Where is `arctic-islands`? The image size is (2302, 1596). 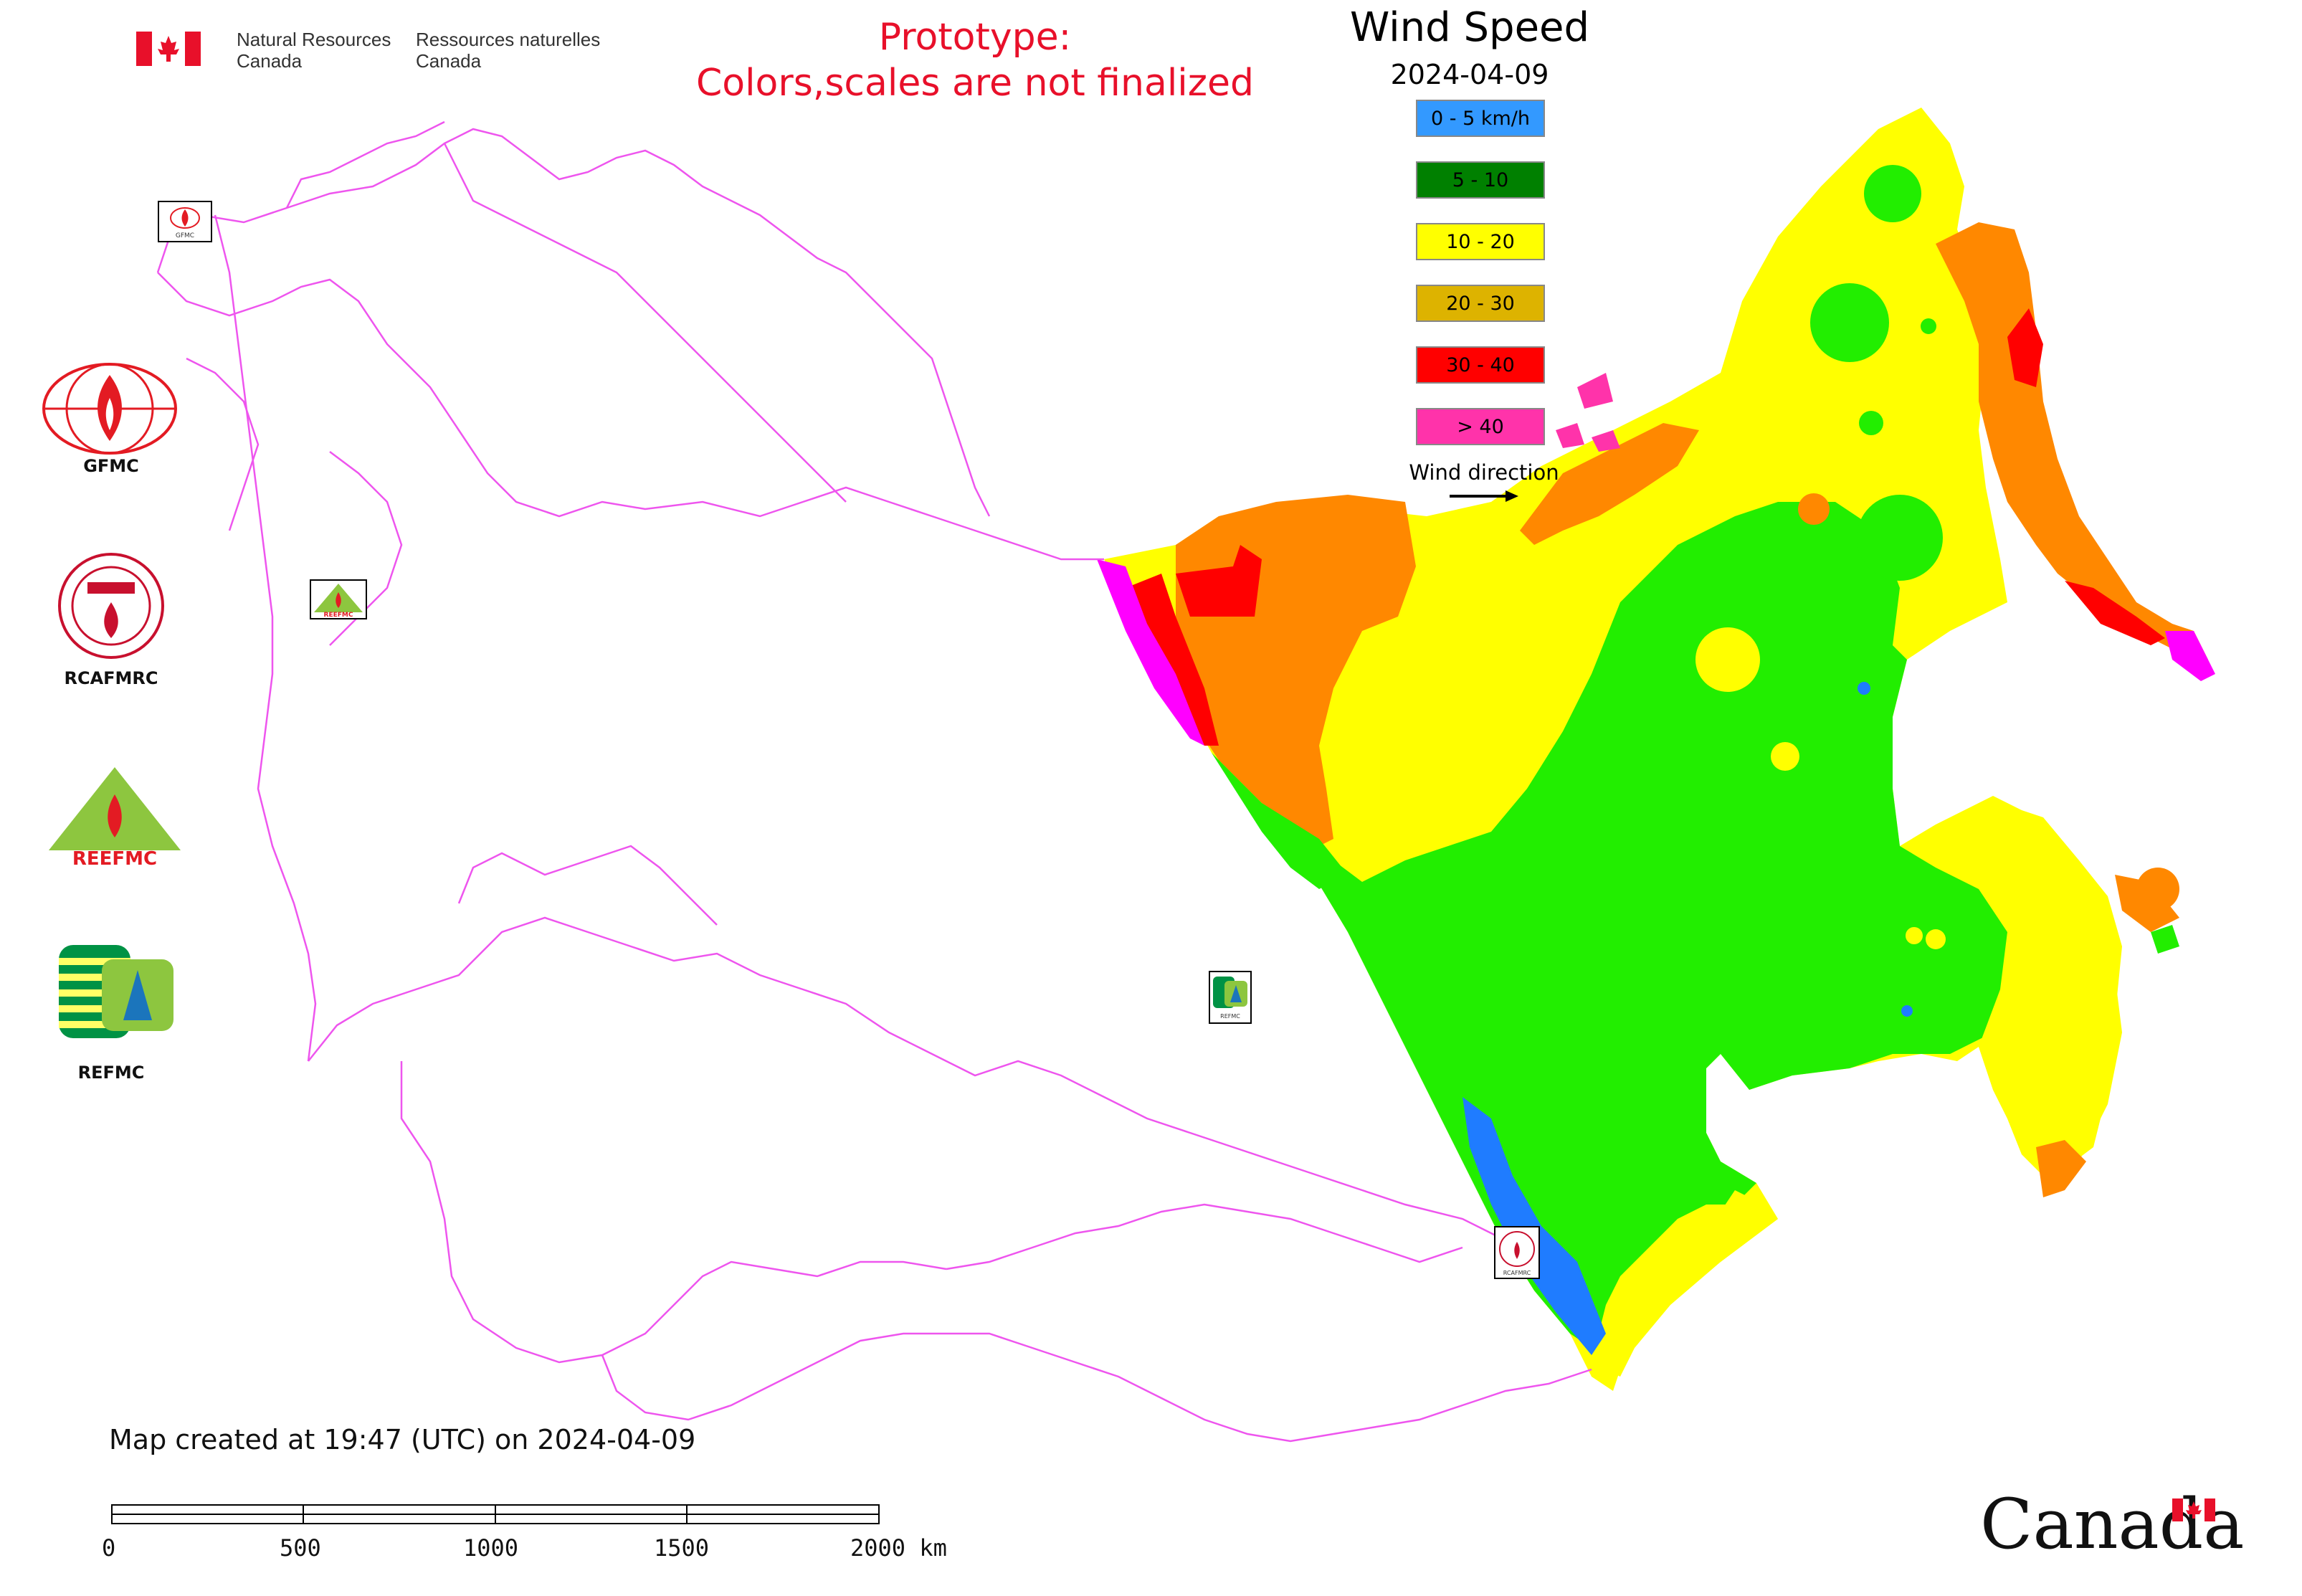
arctic-islands is located at coordinates (1588, 412).